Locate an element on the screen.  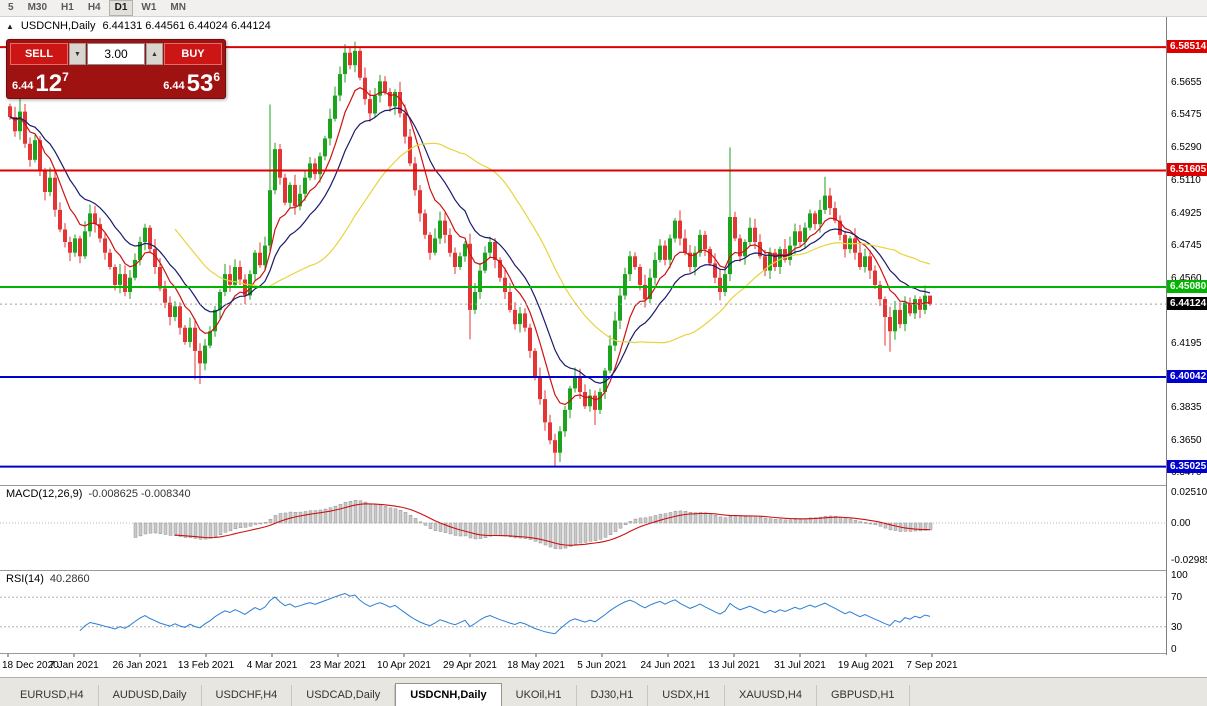
date-label: 29 Apr 2021 is located at coordinates (470, 665).